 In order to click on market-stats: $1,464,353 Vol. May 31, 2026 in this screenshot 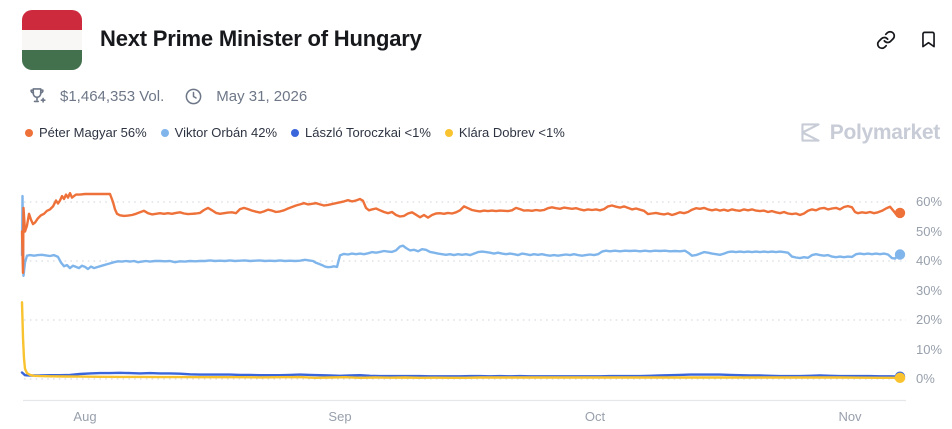, I will do `click(167, 96)`.